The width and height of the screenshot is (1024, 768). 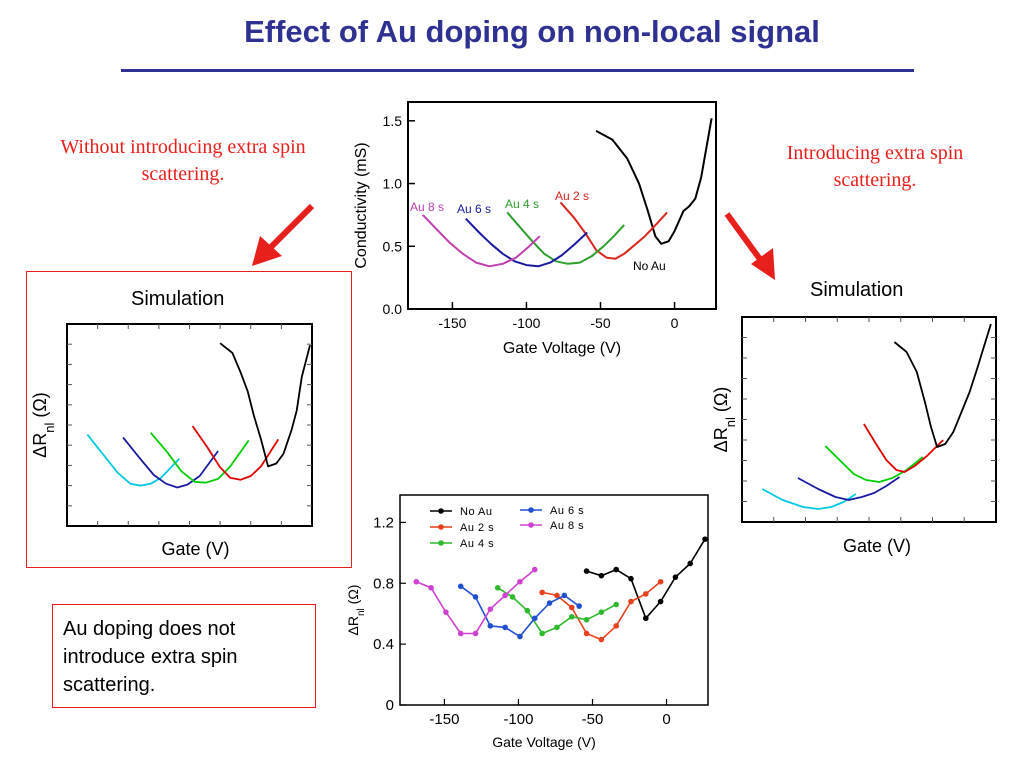 What do you see at coordinates (517, 70) in the screenshot?
I see `title-underline` at bounding box center [517, 70].